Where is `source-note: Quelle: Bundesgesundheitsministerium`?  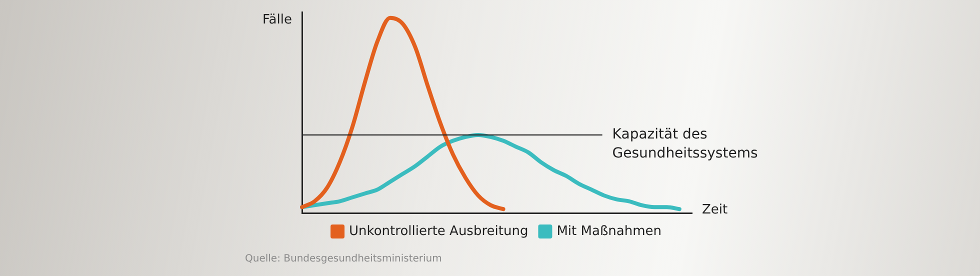
source-note: Quelle: Bundesgesundheitsministerium is located at coordinates (343, 259).